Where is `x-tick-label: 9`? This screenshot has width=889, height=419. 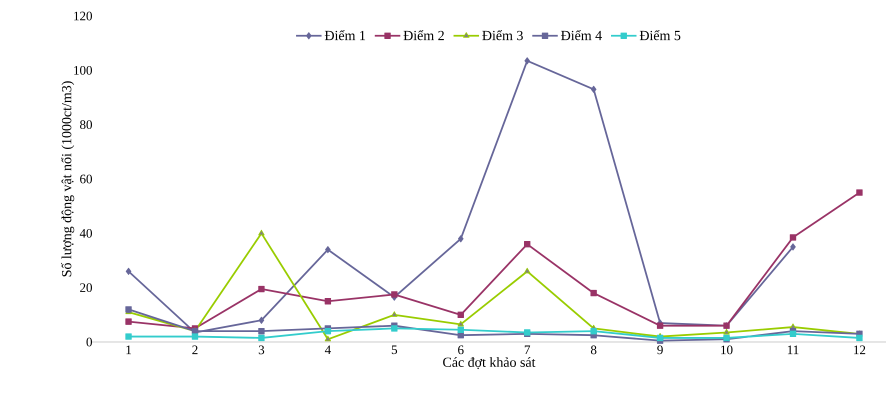 x-tick-label: 9 is located at coordinates (660, 350).